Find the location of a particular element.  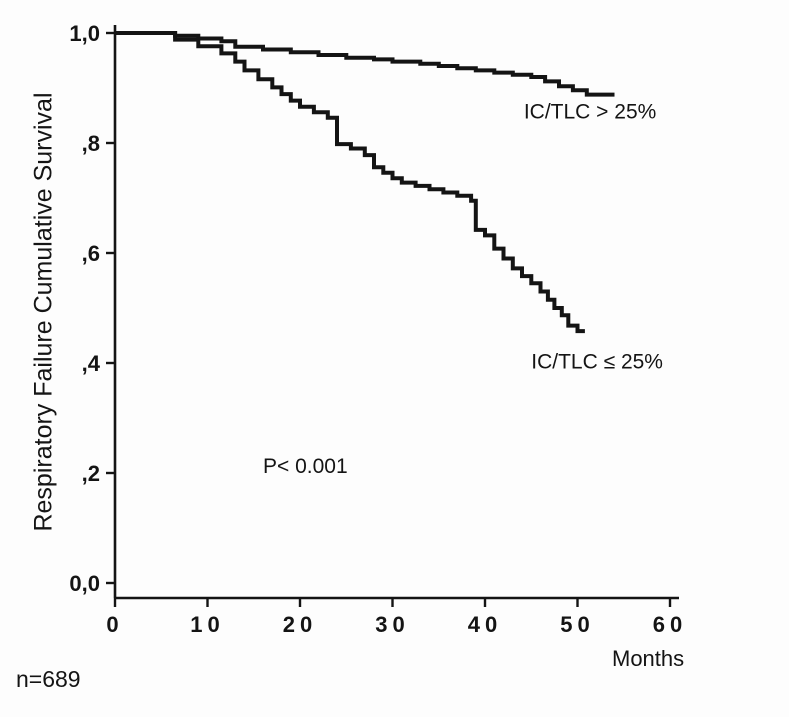

y-tick-label: 1,0 is located at coordinates (84, 33).